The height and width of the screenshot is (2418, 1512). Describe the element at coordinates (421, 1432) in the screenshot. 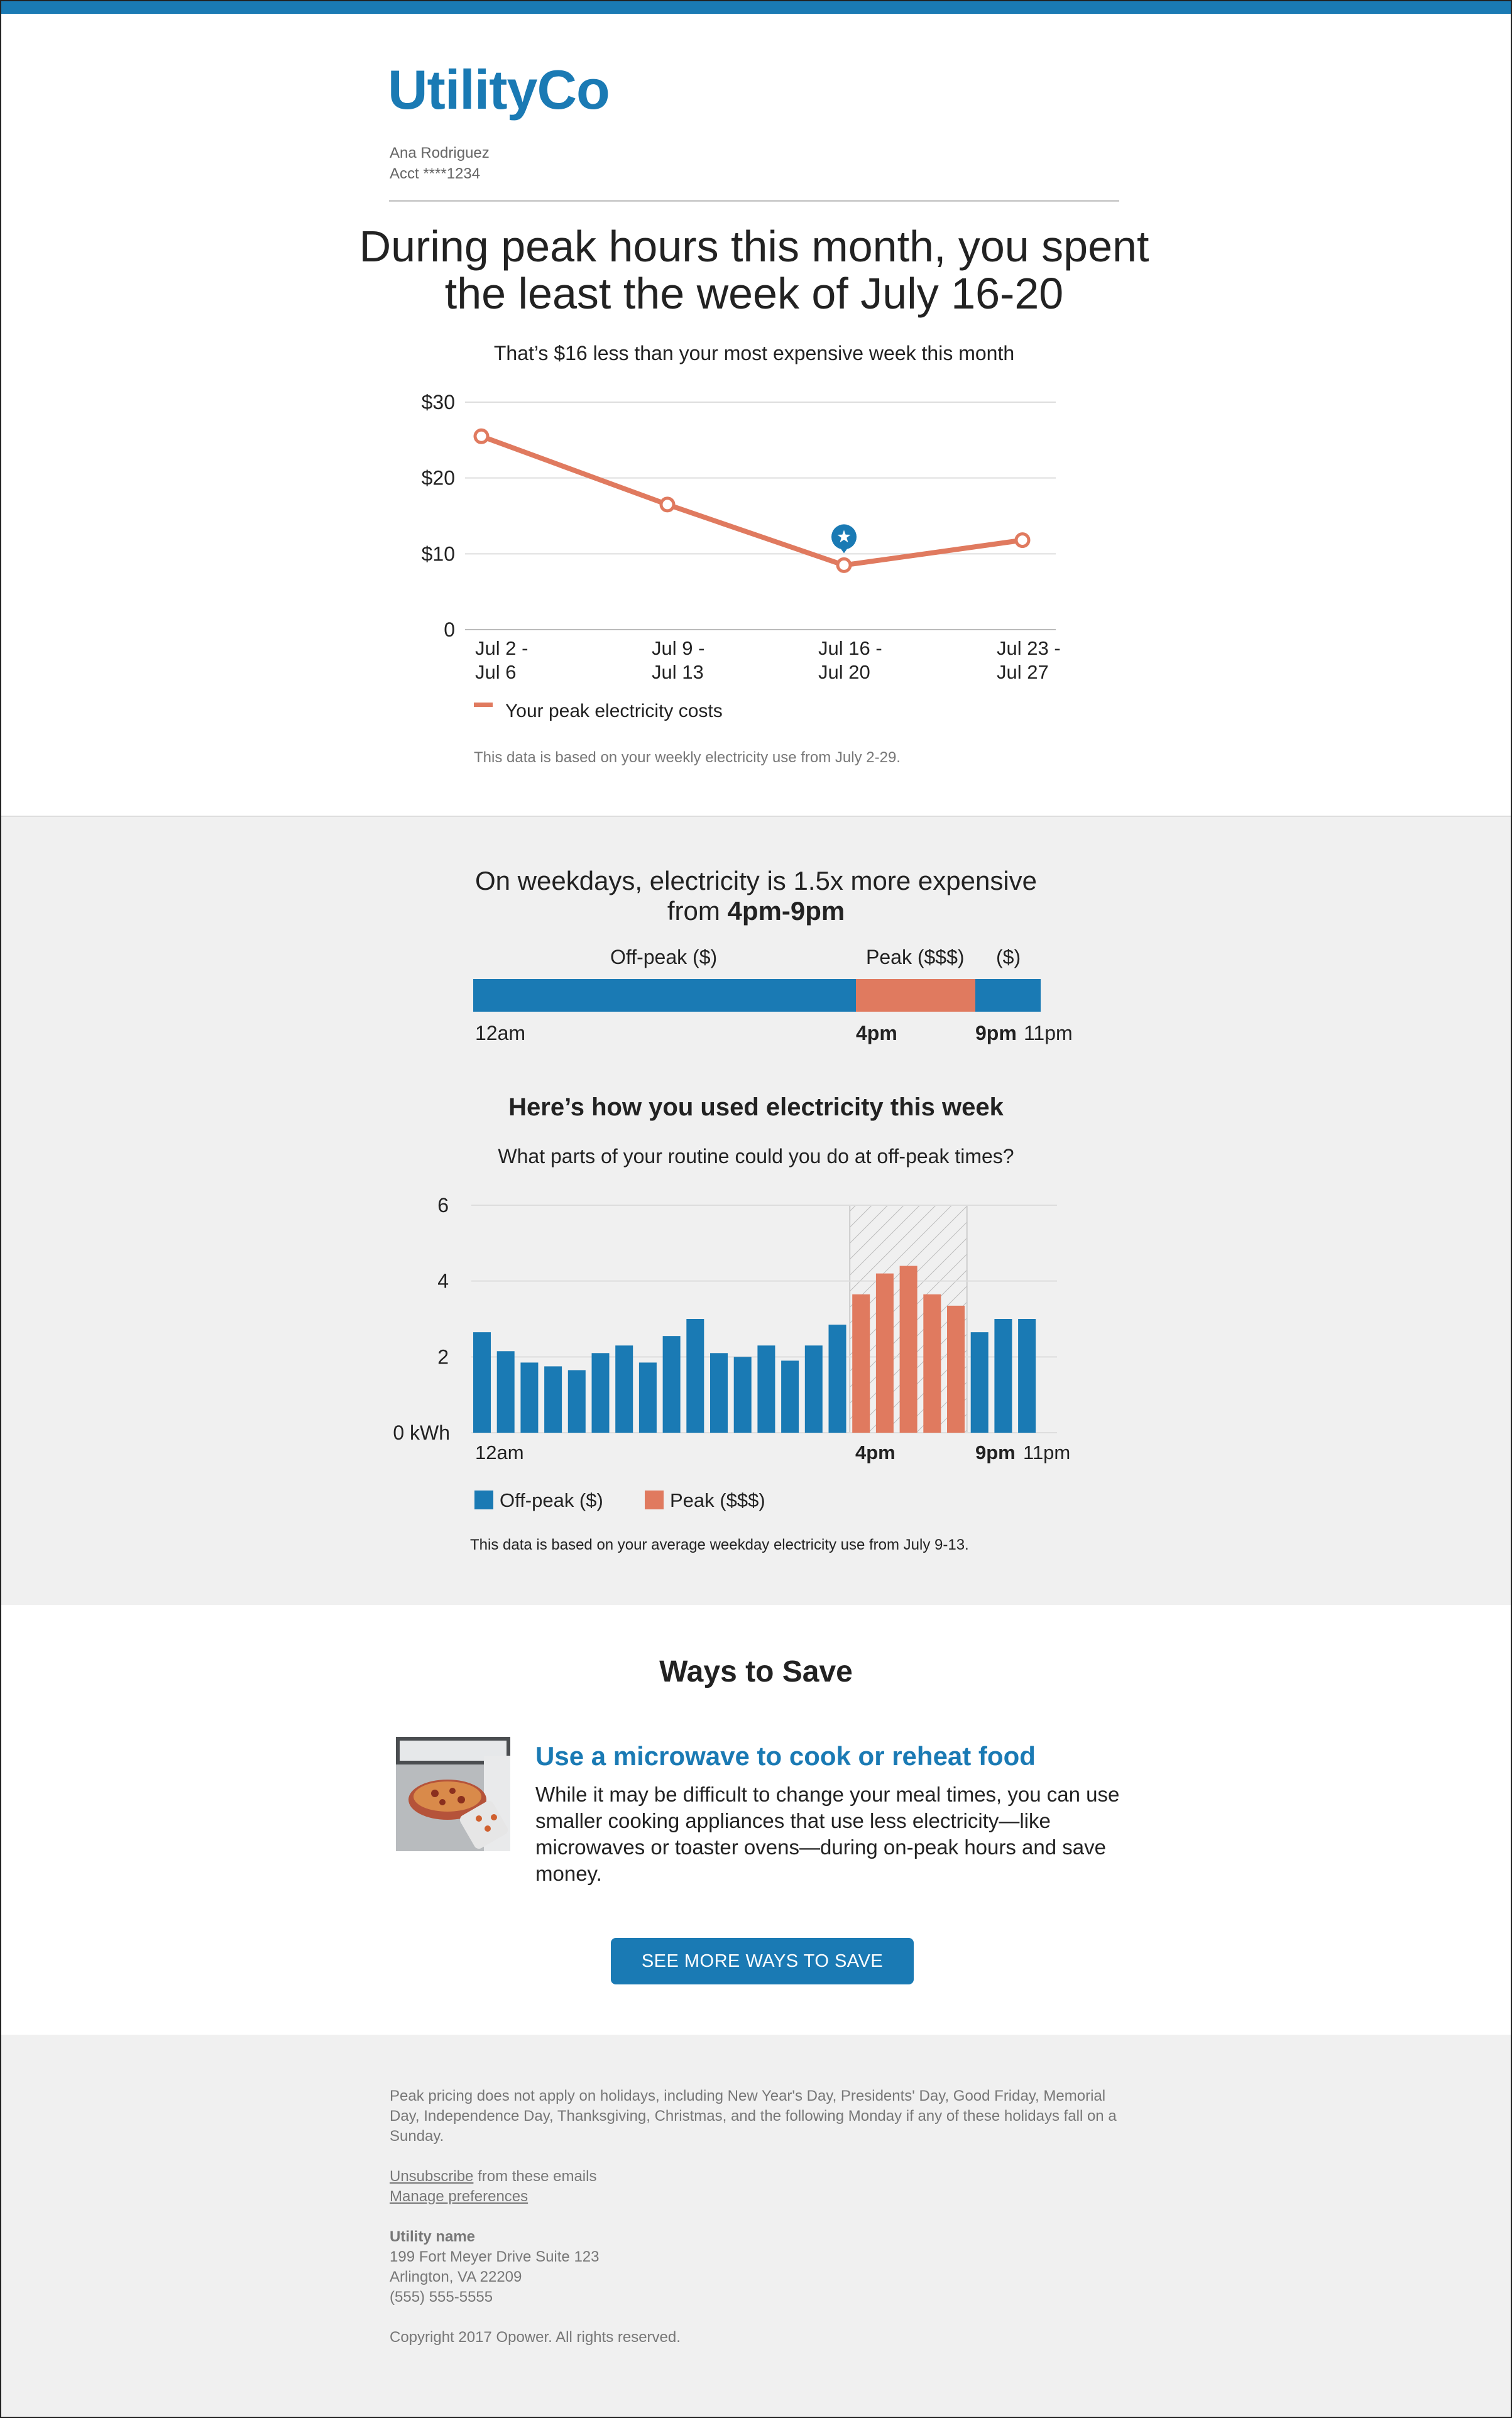

I see `y-tick-label: 0 kWh` at that location.